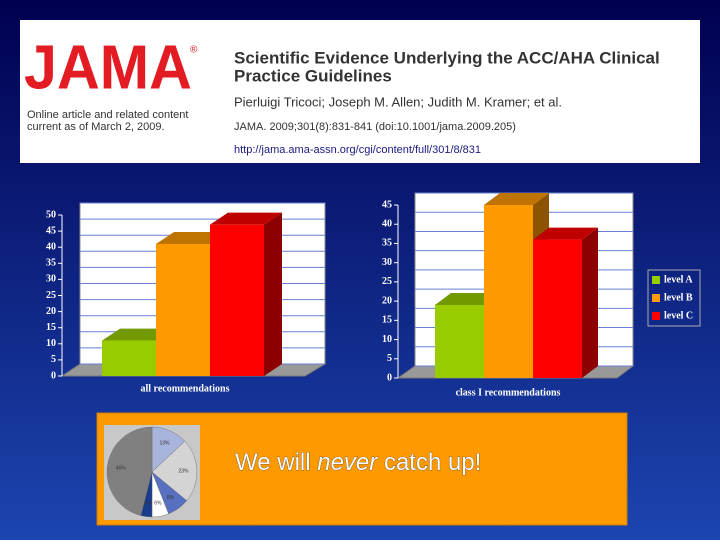 This screenshot has height=545, width=720. I want to click on caption-text: catch up!, so click(429, 462).